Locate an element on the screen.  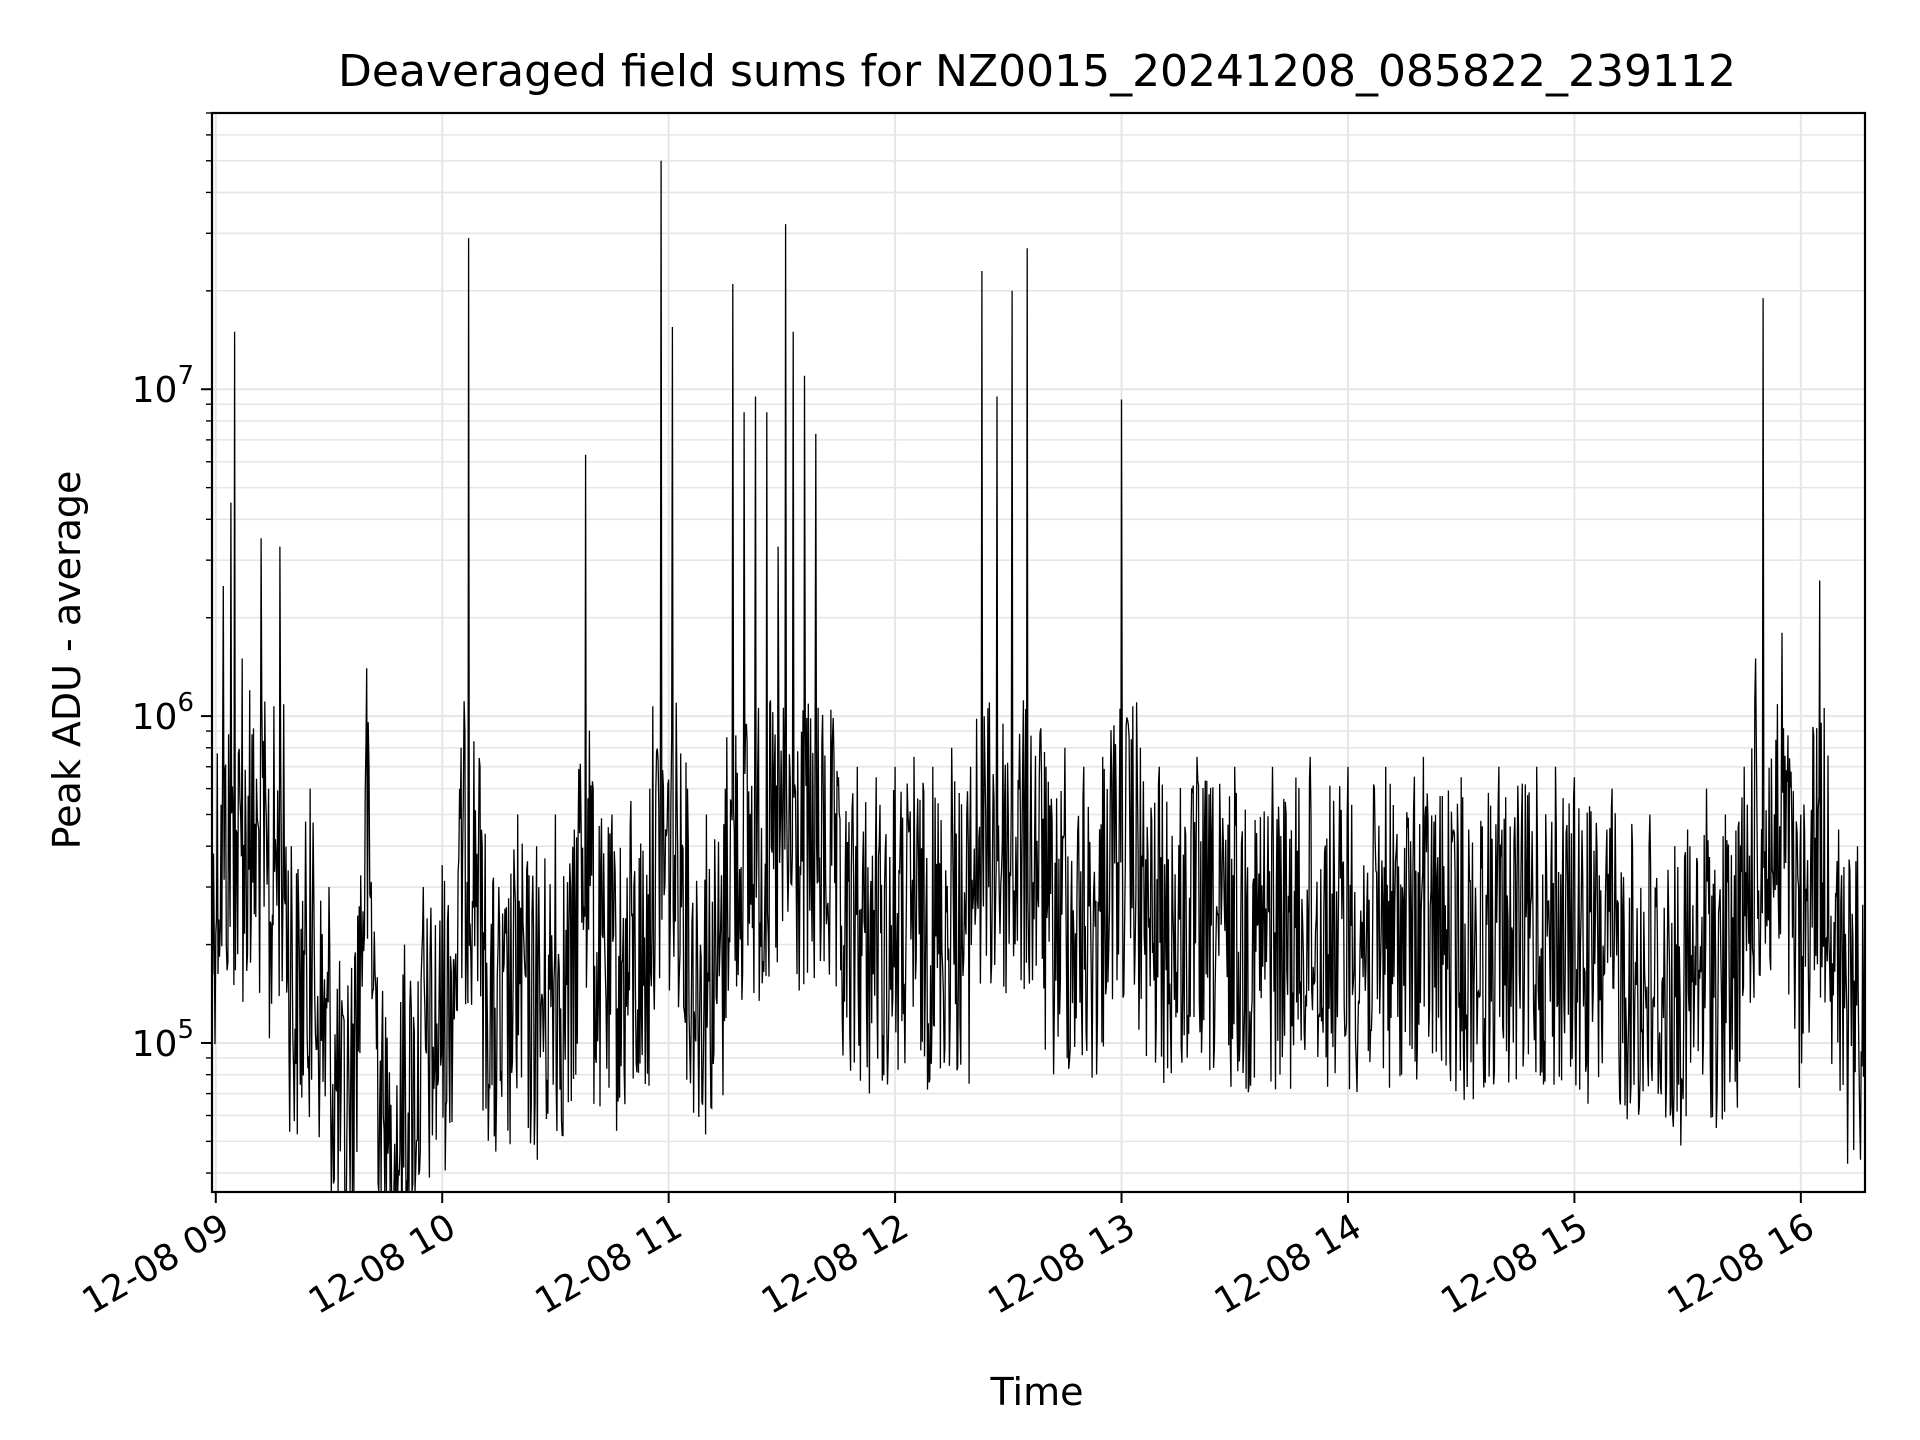
y-tick-label: 10⁶ is located at coordinates (163, 713).